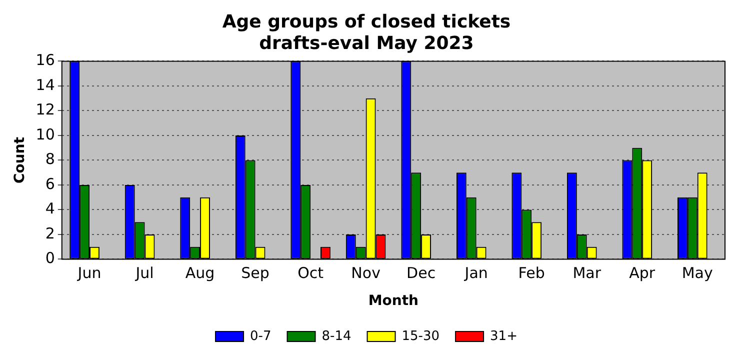 The image size is (741, 361). What do you see at coordinates (200, 273) in the screenshot?
I see `x-tick-label: Aug` at bounding box center [200, 273].